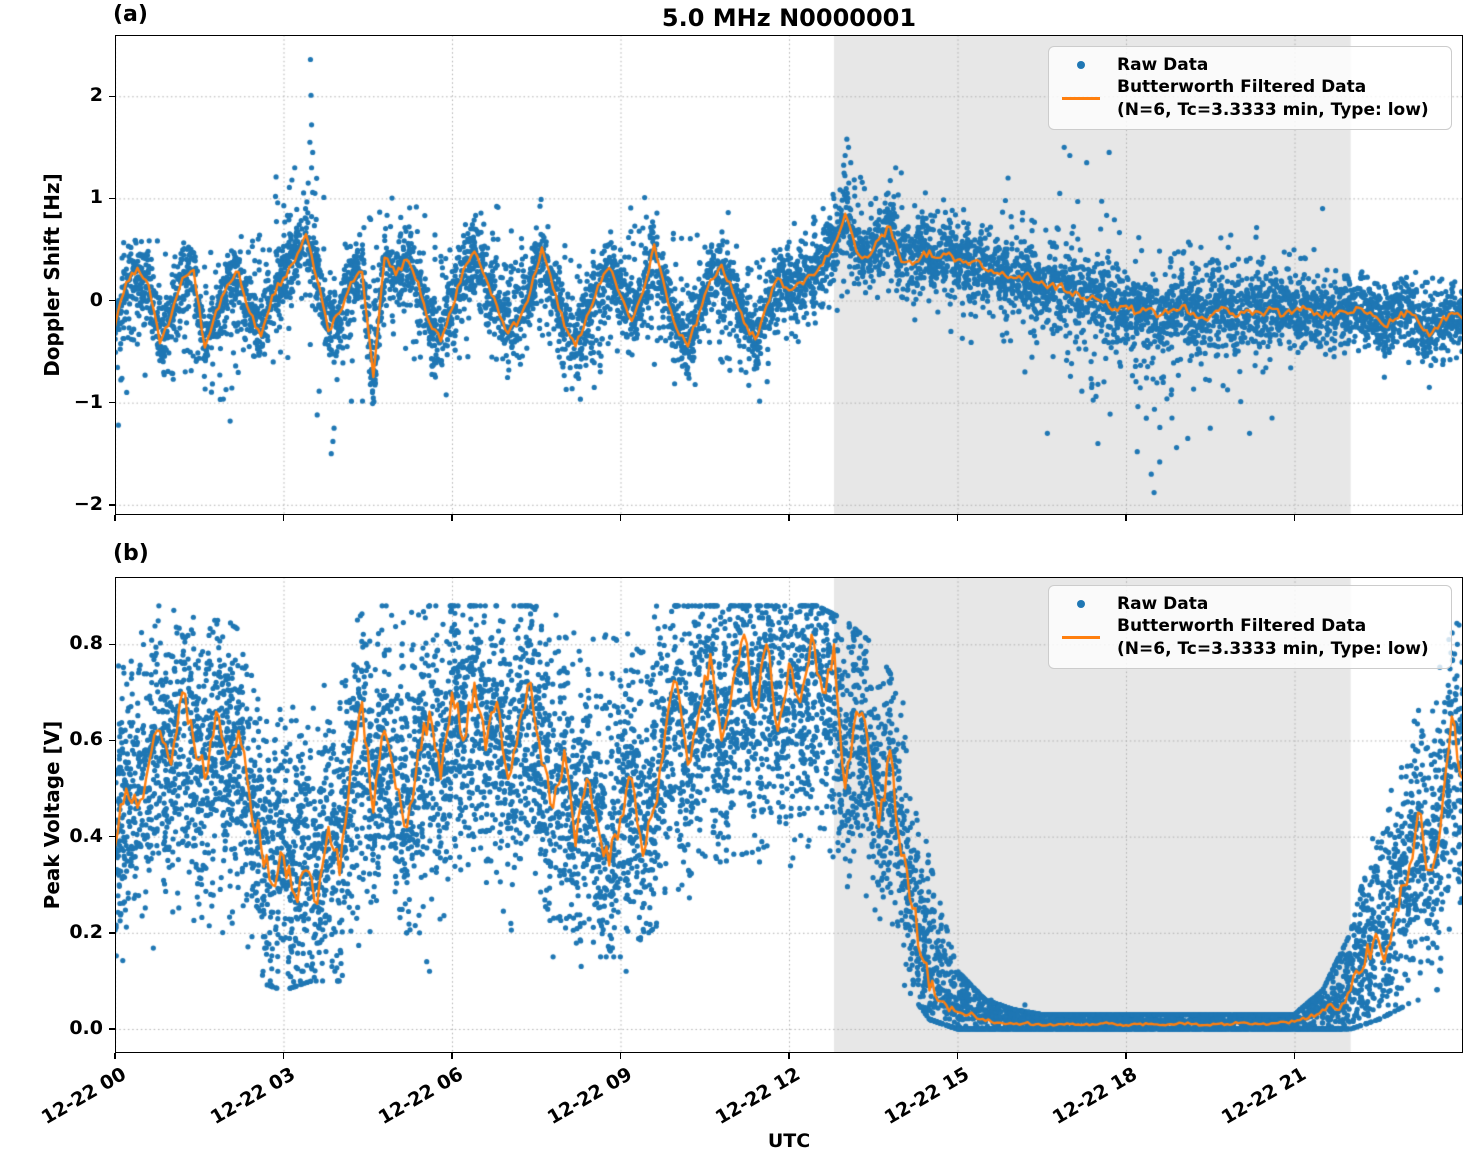 The height and width of the screenshot is (1172, 1471). Describe the element at coordinates (96, 299) in the screenshot. I see `y-tick-label: 0` at that location.